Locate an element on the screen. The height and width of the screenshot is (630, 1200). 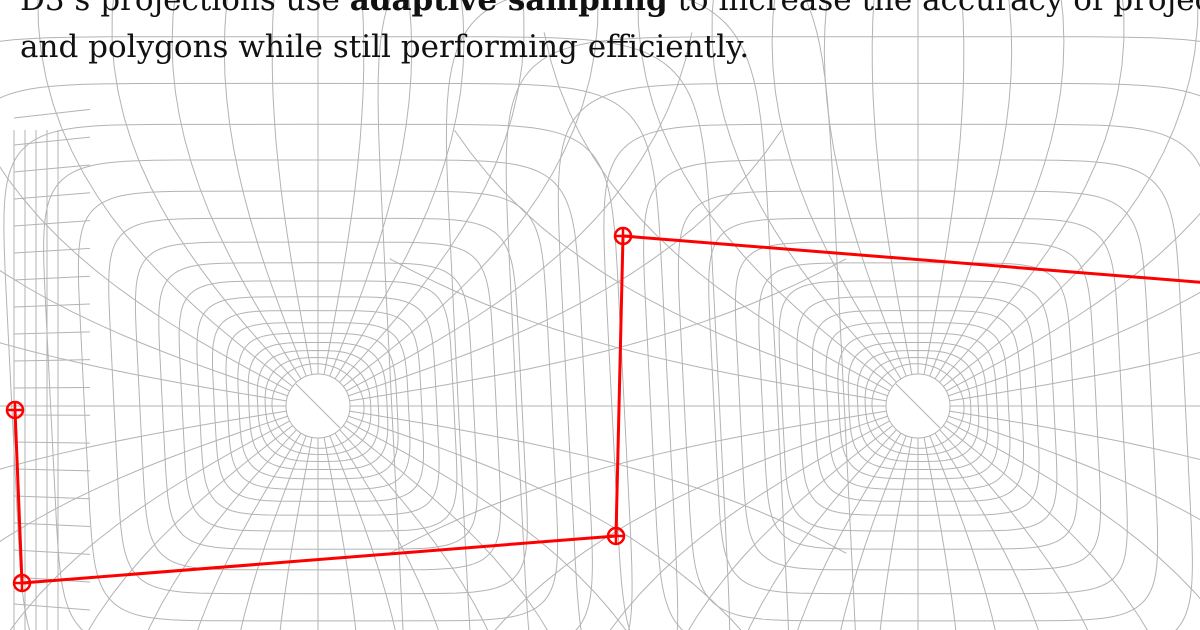
intro-bold-term: adaptive sampling is located at coordinates (508, 9).